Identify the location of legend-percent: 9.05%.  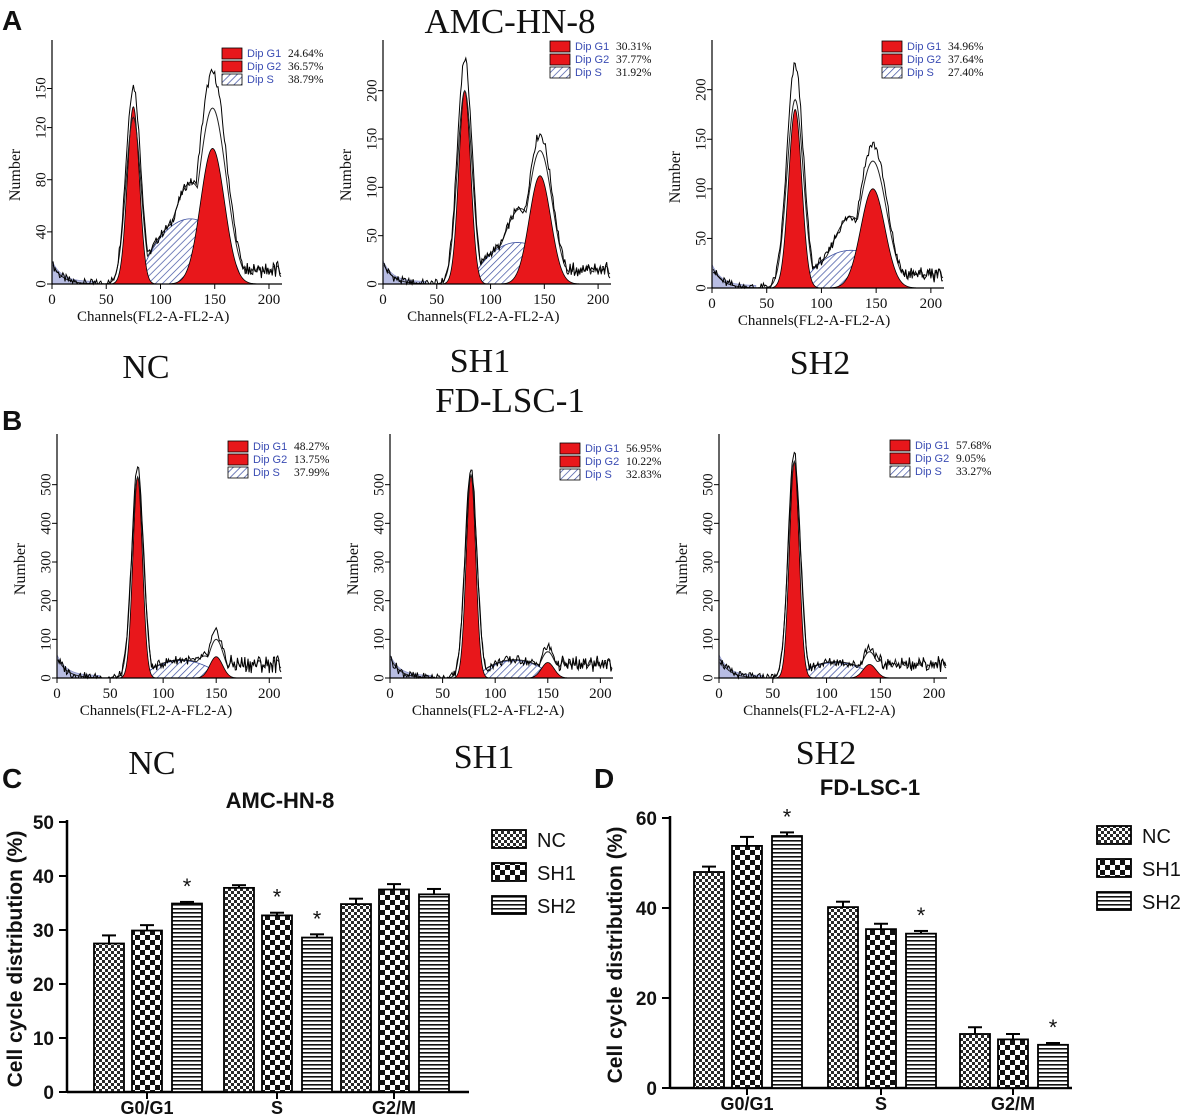
(971, 459).